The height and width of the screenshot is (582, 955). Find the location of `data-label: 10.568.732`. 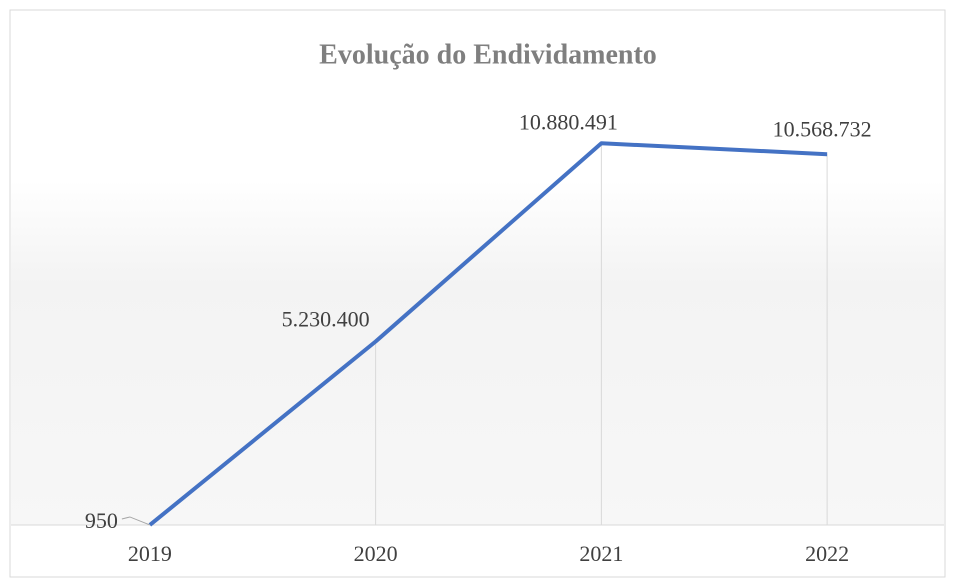

data-label: 10.568.732 is located at coordinates (822, 128).